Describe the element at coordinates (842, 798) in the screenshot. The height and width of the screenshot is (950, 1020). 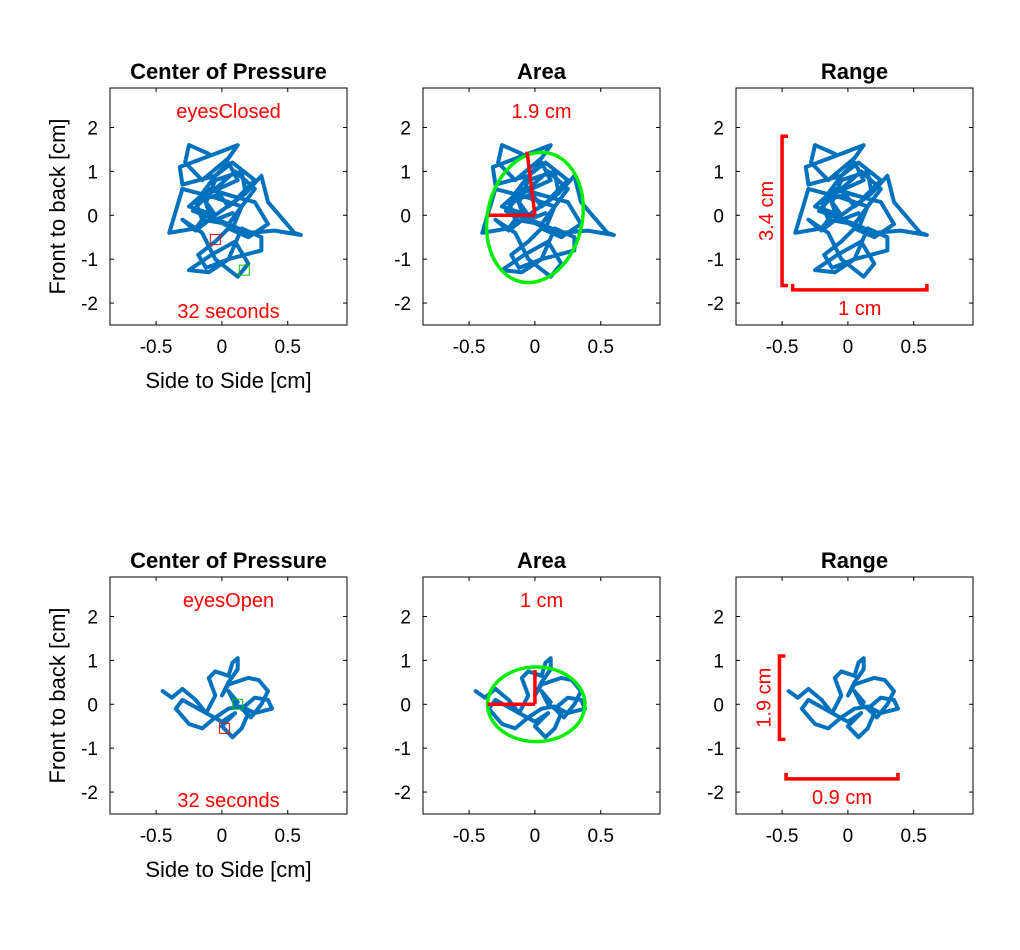
I see `x-range-label: 0.9 cm` at that location.